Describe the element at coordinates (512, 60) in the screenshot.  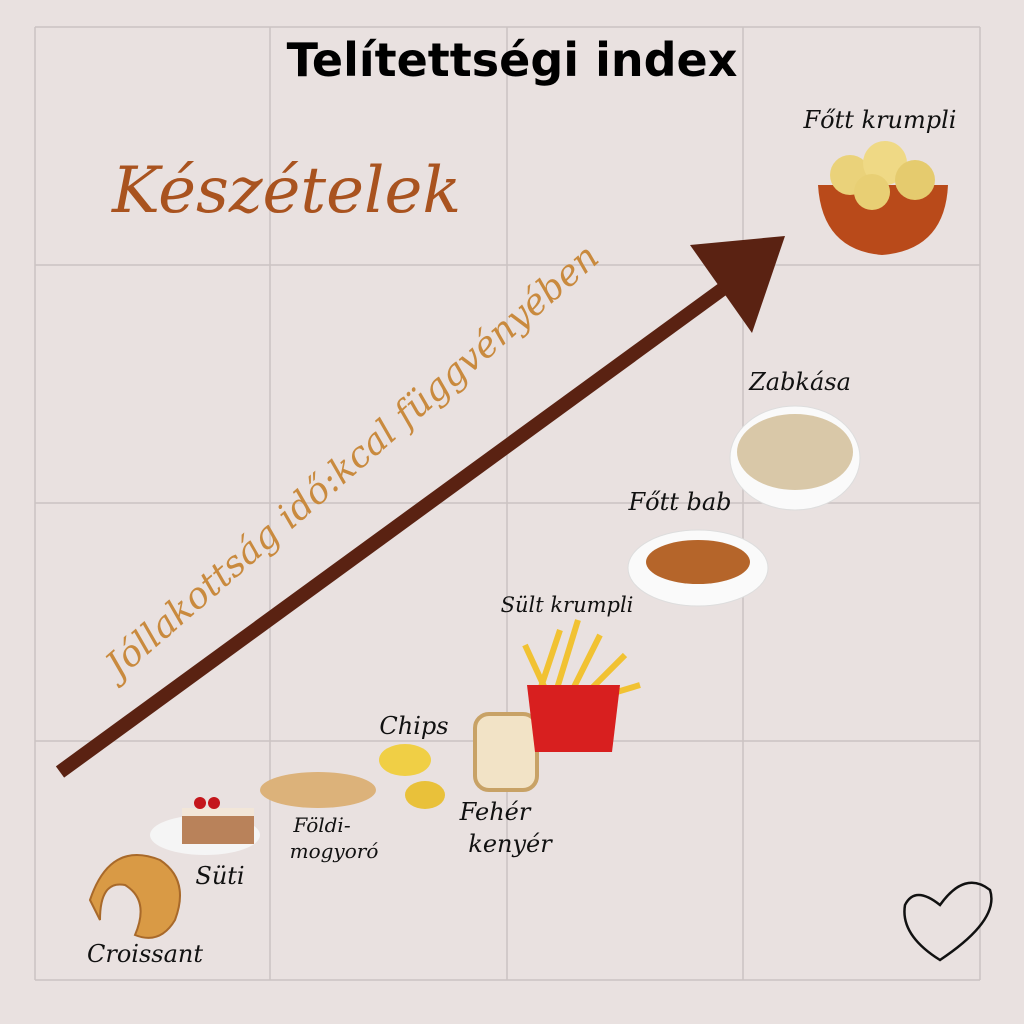
I see `title: Telítettségi index` at that location.